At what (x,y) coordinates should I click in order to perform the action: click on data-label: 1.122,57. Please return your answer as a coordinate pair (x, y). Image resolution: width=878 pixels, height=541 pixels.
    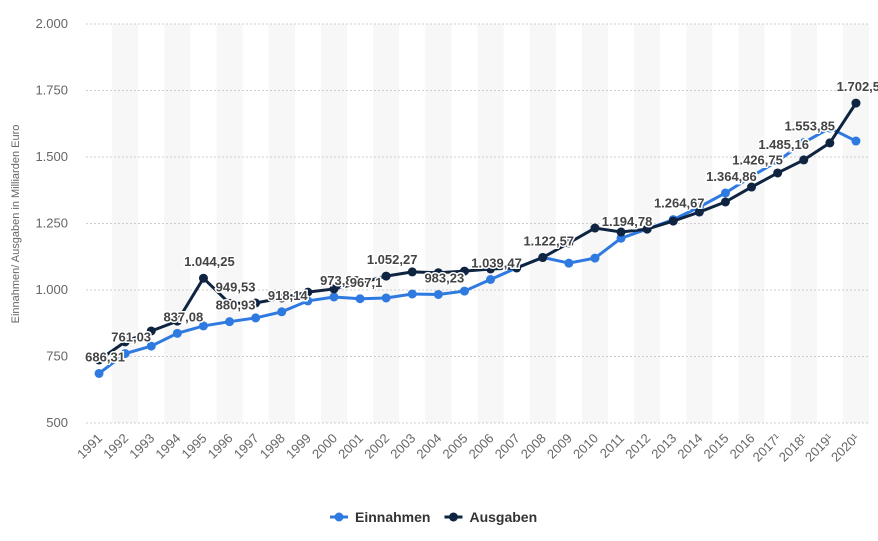
    Looking at the image, I should click on (548, 240).